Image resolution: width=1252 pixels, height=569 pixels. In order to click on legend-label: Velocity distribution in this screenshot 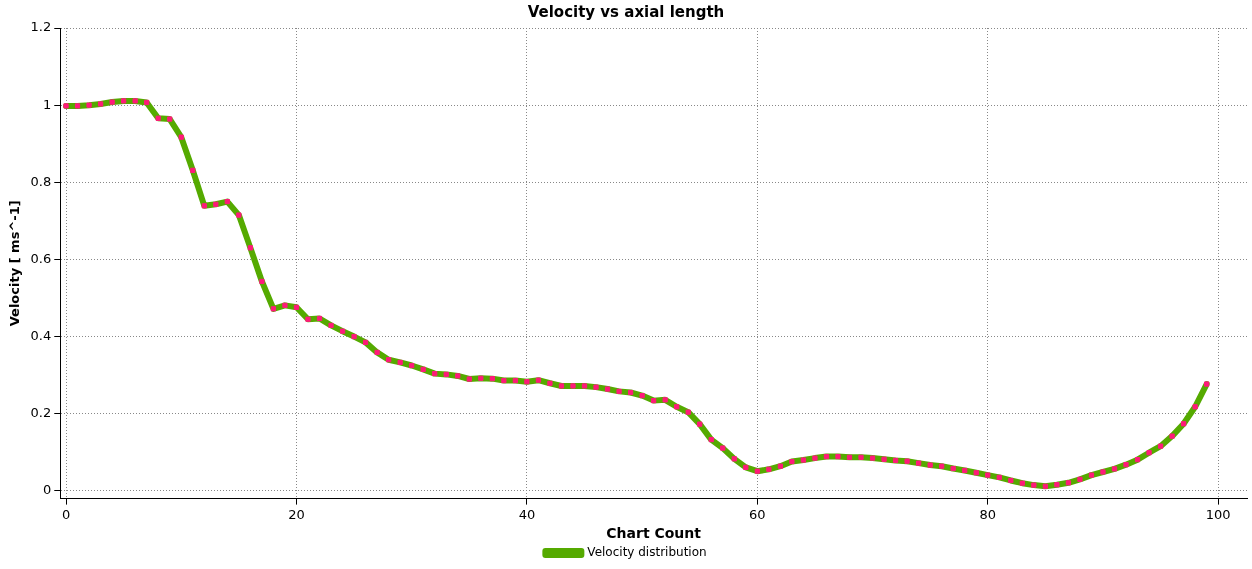, I will do `click(647, 552)`.